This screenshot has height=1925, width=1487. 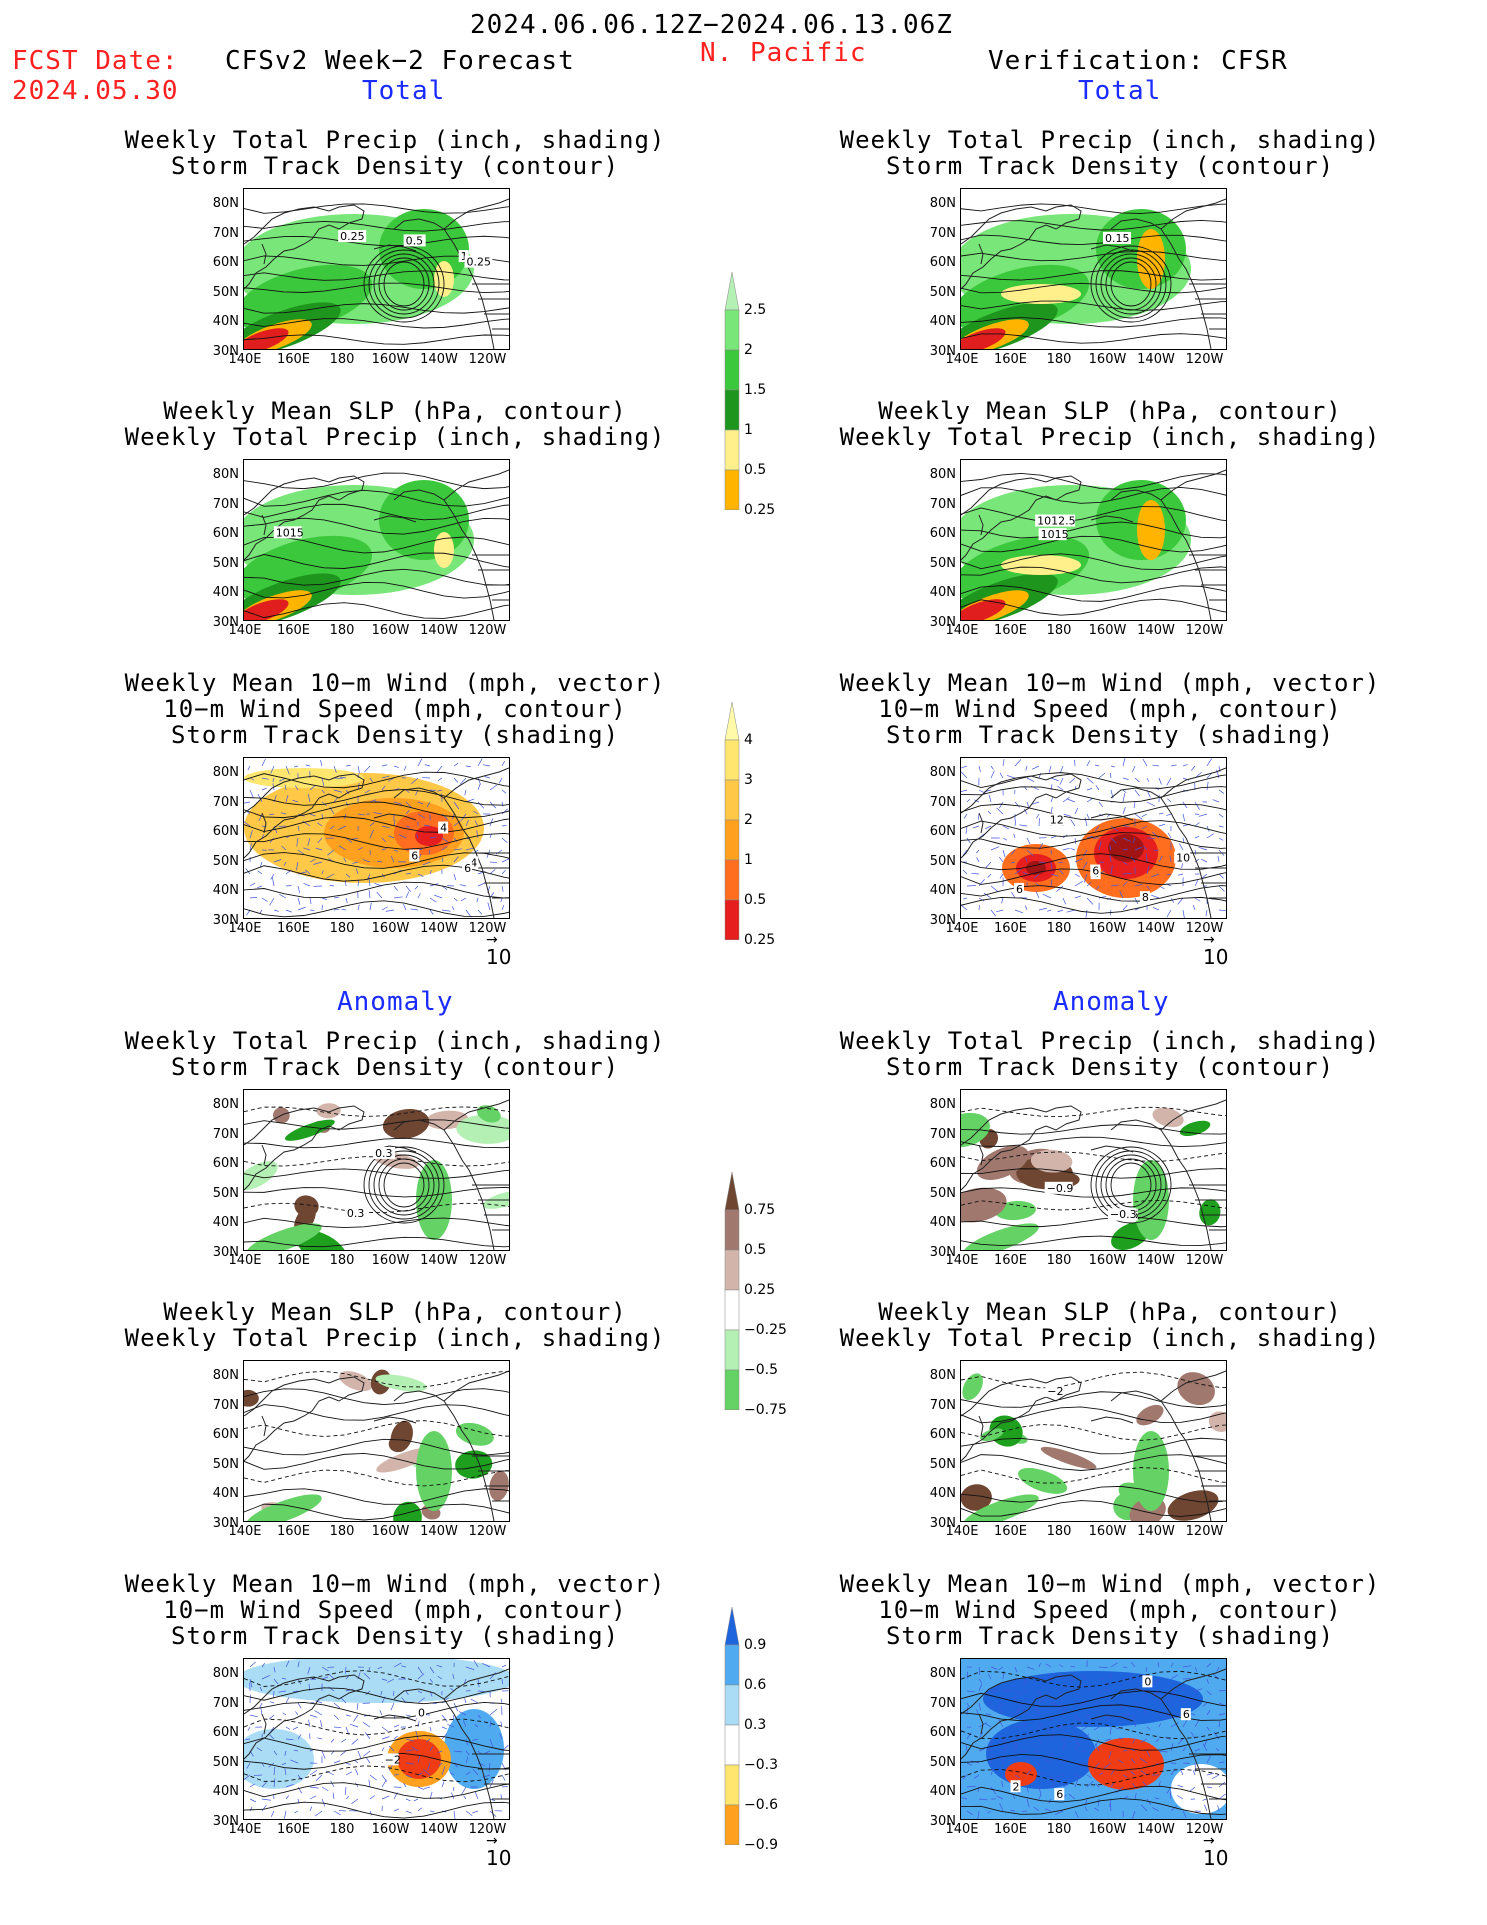 I want to click on contour-label-r5_right-1: 6, so click(x=1059, y=1794).